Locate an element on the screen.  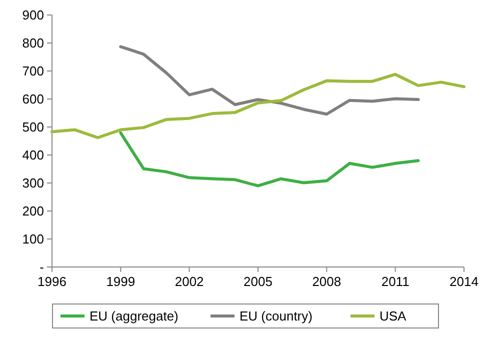
x-tick-label: 2005 is located at coordinates (258, 281).